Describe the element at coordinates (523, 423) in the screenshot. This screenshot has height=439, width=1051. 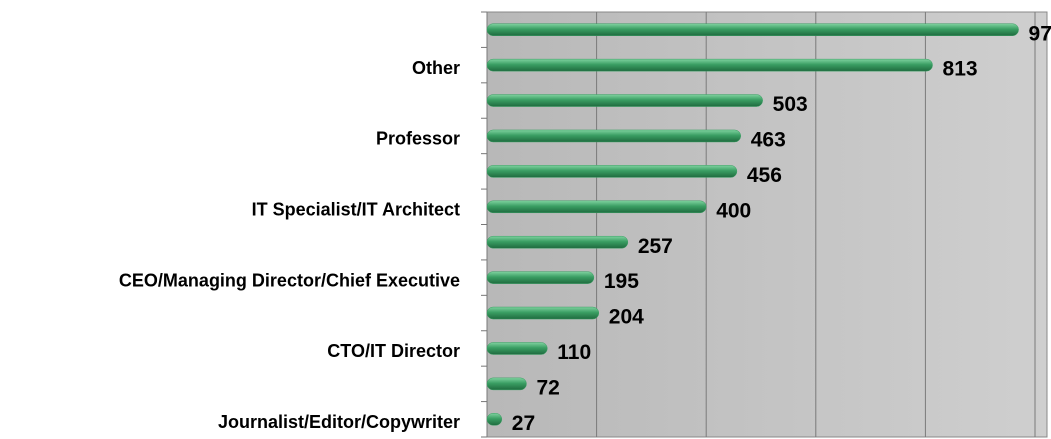
I see `data-label: 27` at that location.